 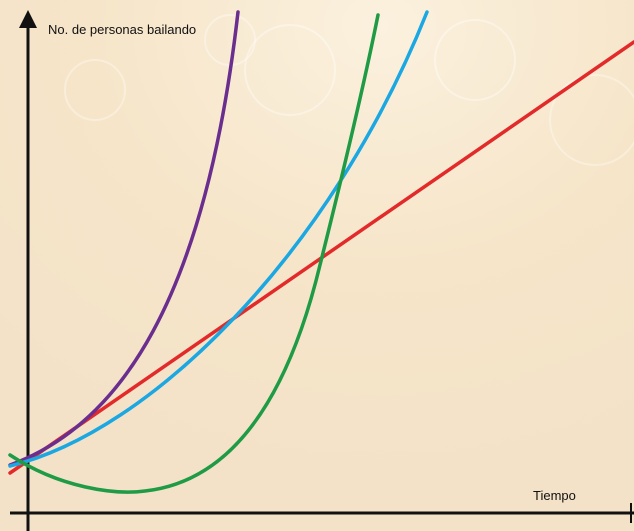 I want to click on y-axis-arrow, so click(x=28, y=19).